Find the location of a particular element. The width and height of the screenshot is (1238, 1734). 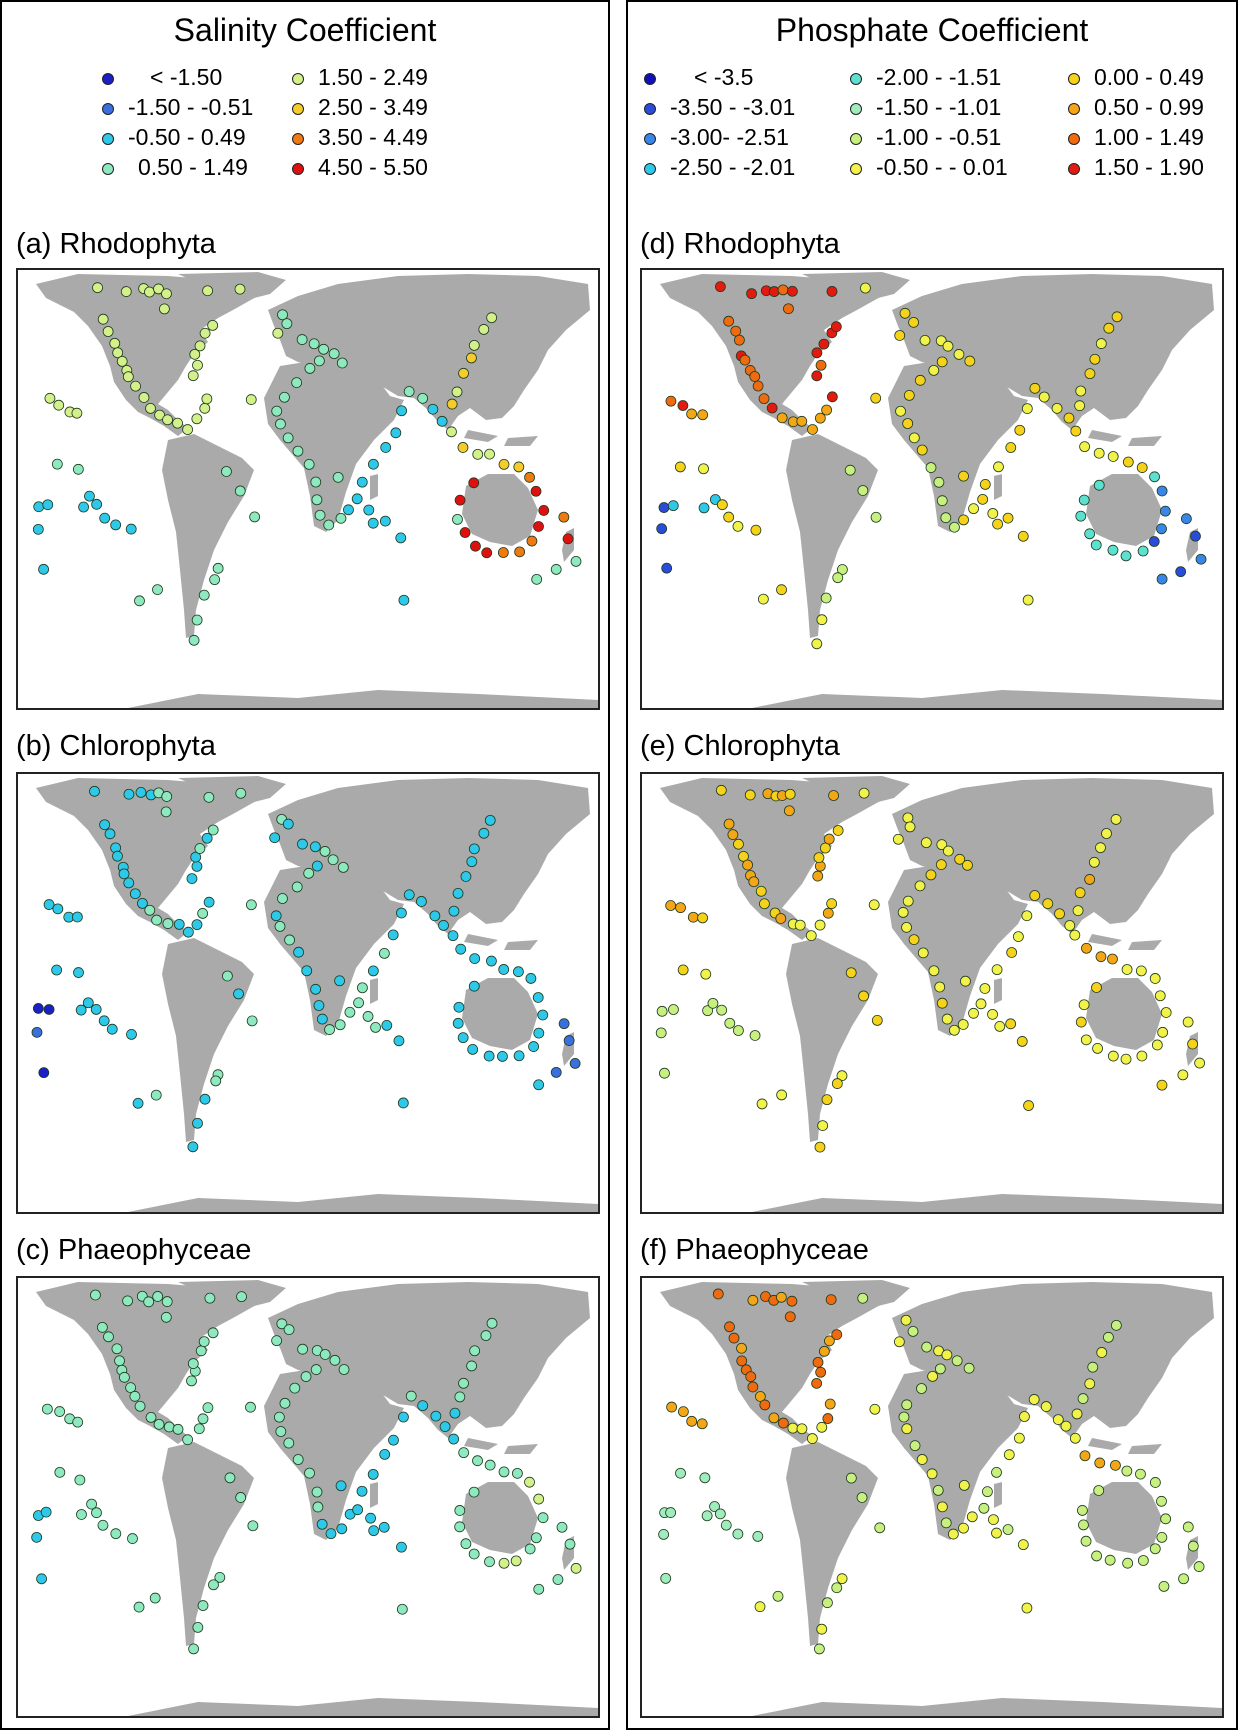

panel-label-a: (a) Rhodophyta is located at coordinates (116, 244).